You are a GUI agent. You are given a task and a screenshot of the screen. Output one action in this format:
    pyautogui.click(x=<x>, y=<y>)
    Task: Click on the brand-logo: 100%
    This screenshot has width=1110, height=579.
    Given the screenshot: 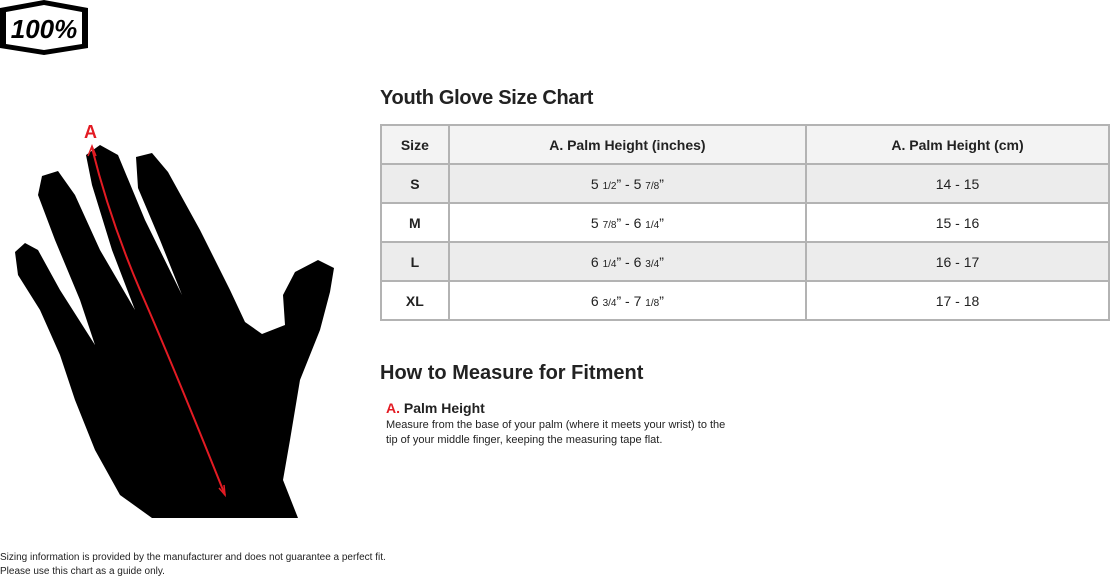 What is the action you would take?
    pyautogui.click(x=44, y=27)
    